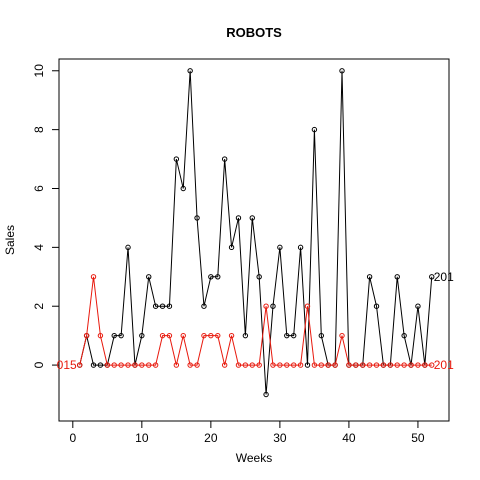 The image size is (480, 480). Describe the element at coordinates (10, 240) in the screenshot. I see `y-axis-label: Sales` at that location.